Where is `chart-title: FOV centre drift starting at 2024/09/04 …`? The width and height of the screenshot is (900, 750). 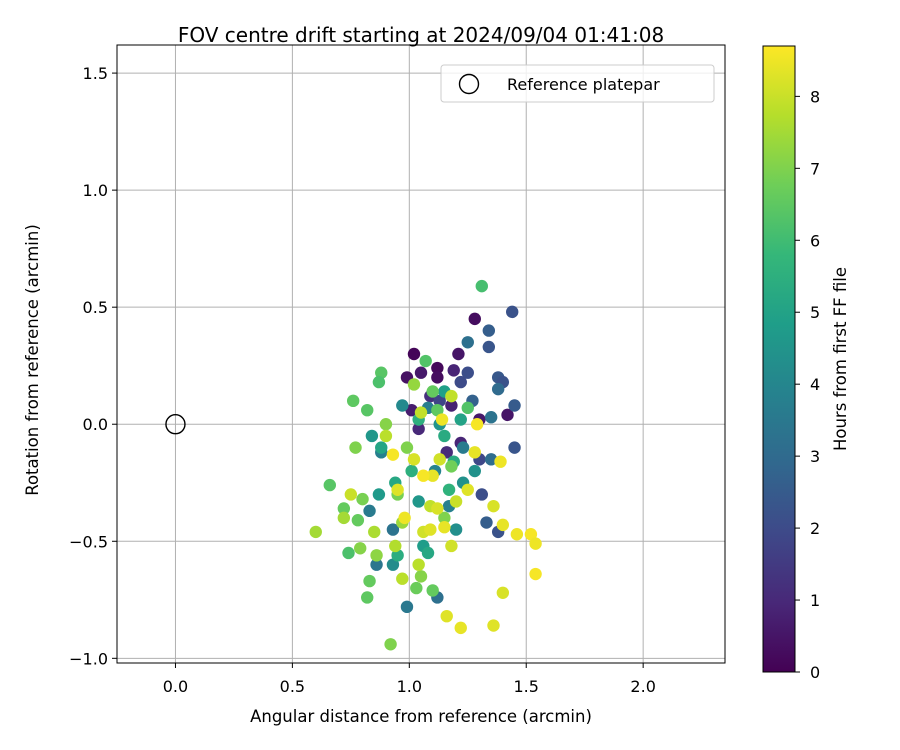
chart-title: FOV centre drift starting at 2024/09/04 … is located at coordinates (421, 35).